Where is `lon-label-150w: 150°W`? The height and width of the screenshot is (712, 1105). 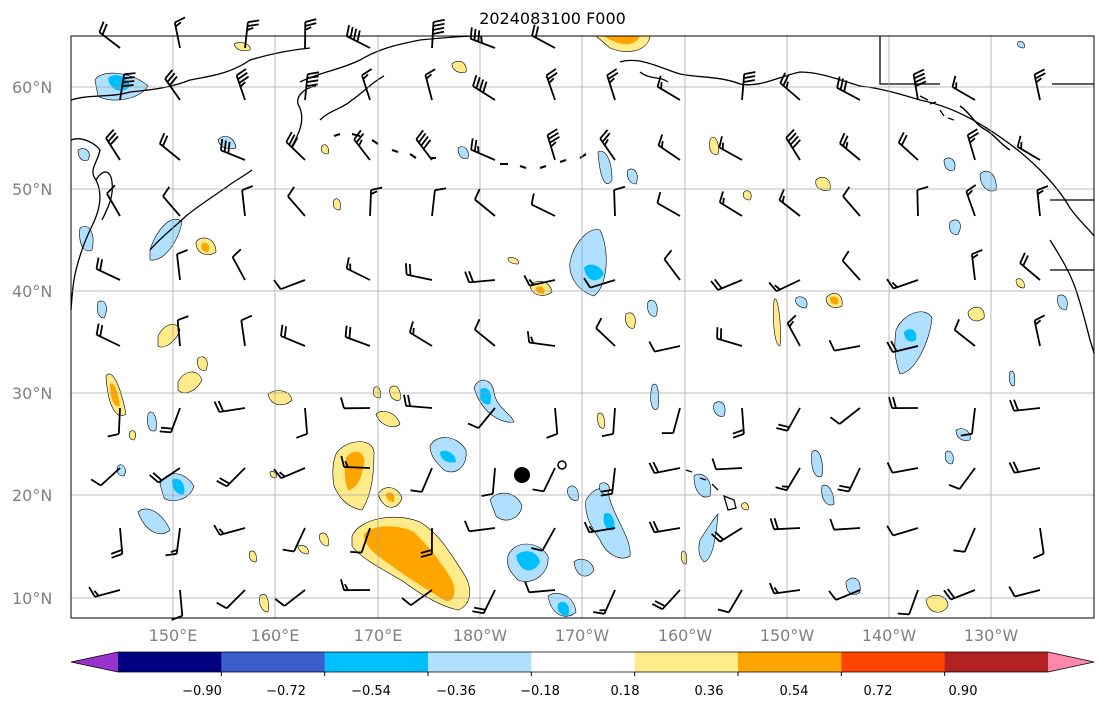
lon-label-150w: 150°W is located at coordinates (787, 635).